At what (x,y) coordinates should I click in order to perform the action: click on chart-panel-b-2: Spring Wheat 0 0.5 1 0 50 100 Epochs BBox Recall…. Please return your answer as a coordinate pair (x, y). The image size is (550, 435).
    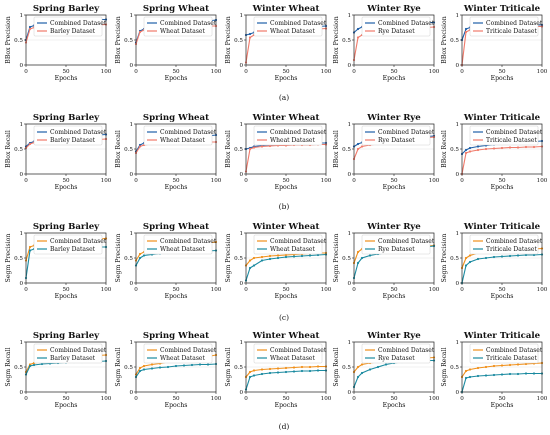
    Looking at the image, I should click on (168, 152).